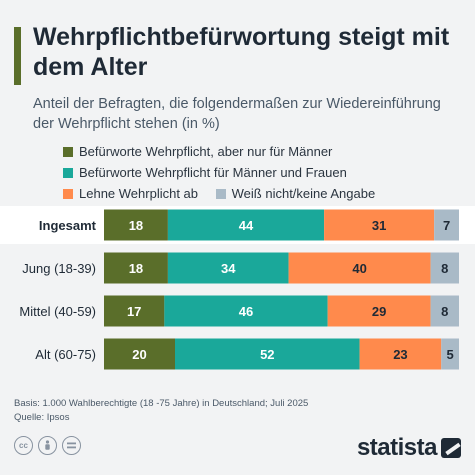  I want to click on data-label: 44, so click(246, 225).